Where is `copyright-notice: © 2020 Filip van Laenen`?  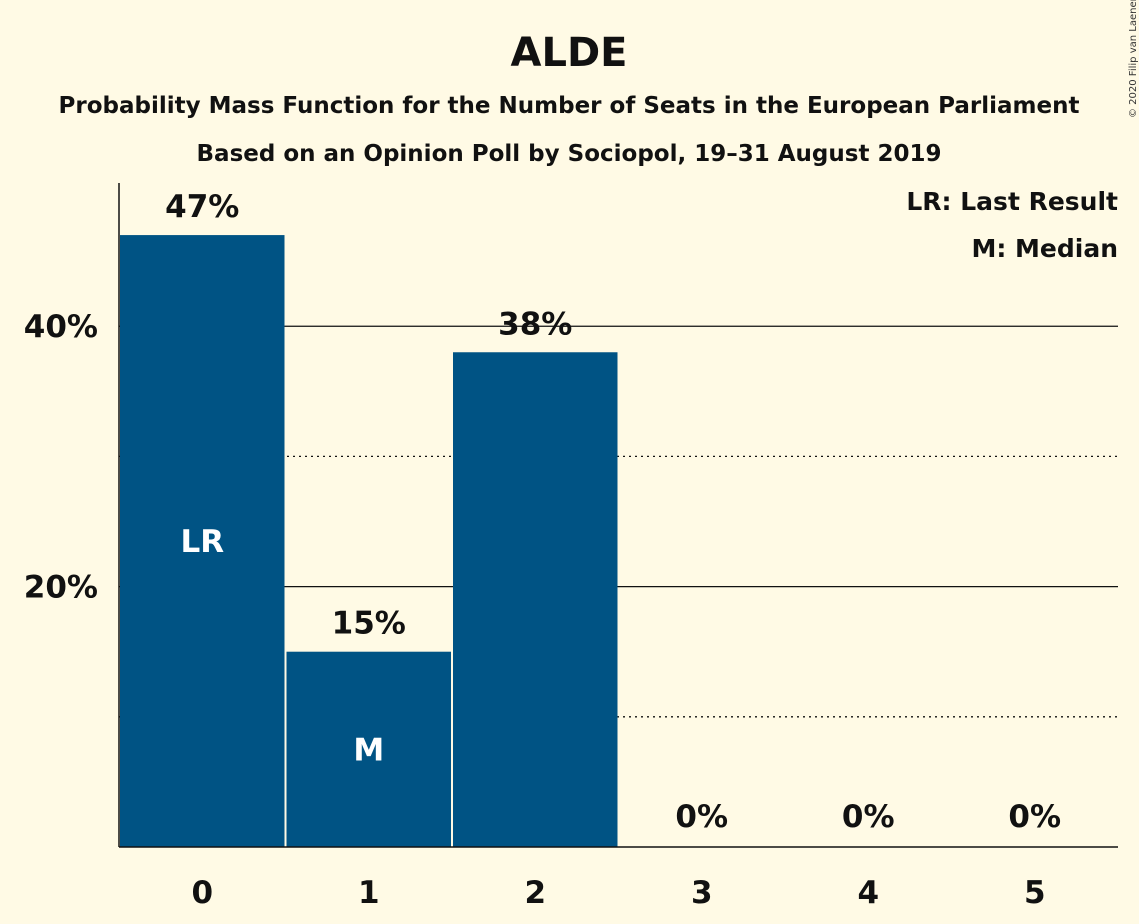 copyright-notice: © 2020 Filip van Laenen is located at coordinates (1133, 59).